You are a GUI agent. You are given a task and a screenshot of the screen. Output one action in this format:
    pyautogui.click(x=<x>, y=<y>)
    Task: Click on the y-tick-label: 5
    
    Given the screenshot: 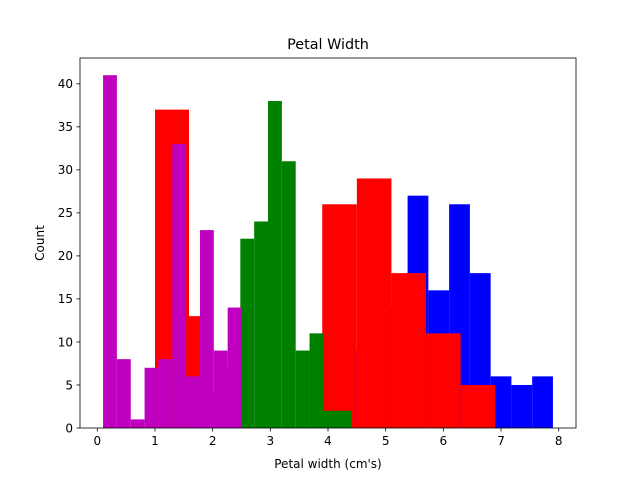 What is the action you would take?
    pyautogui.click(x=69, y=385)
    